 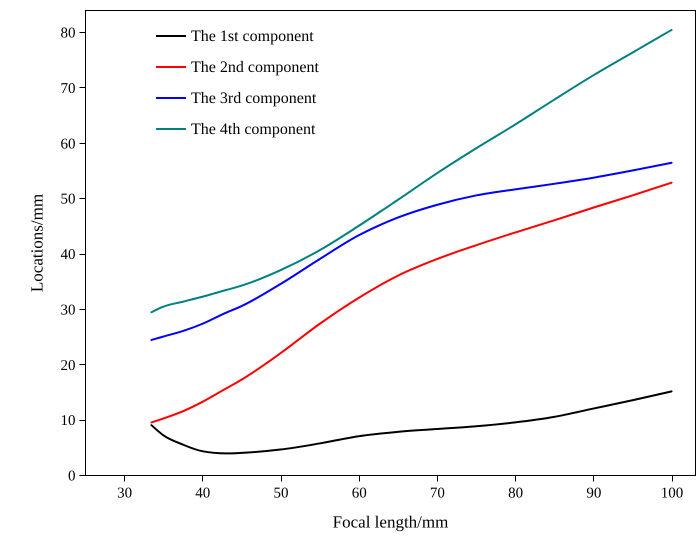 What do you see at coordinates (68, 421) in the screenshot?
I see `y-tick-label: 10` at bounding box center [68, 421].